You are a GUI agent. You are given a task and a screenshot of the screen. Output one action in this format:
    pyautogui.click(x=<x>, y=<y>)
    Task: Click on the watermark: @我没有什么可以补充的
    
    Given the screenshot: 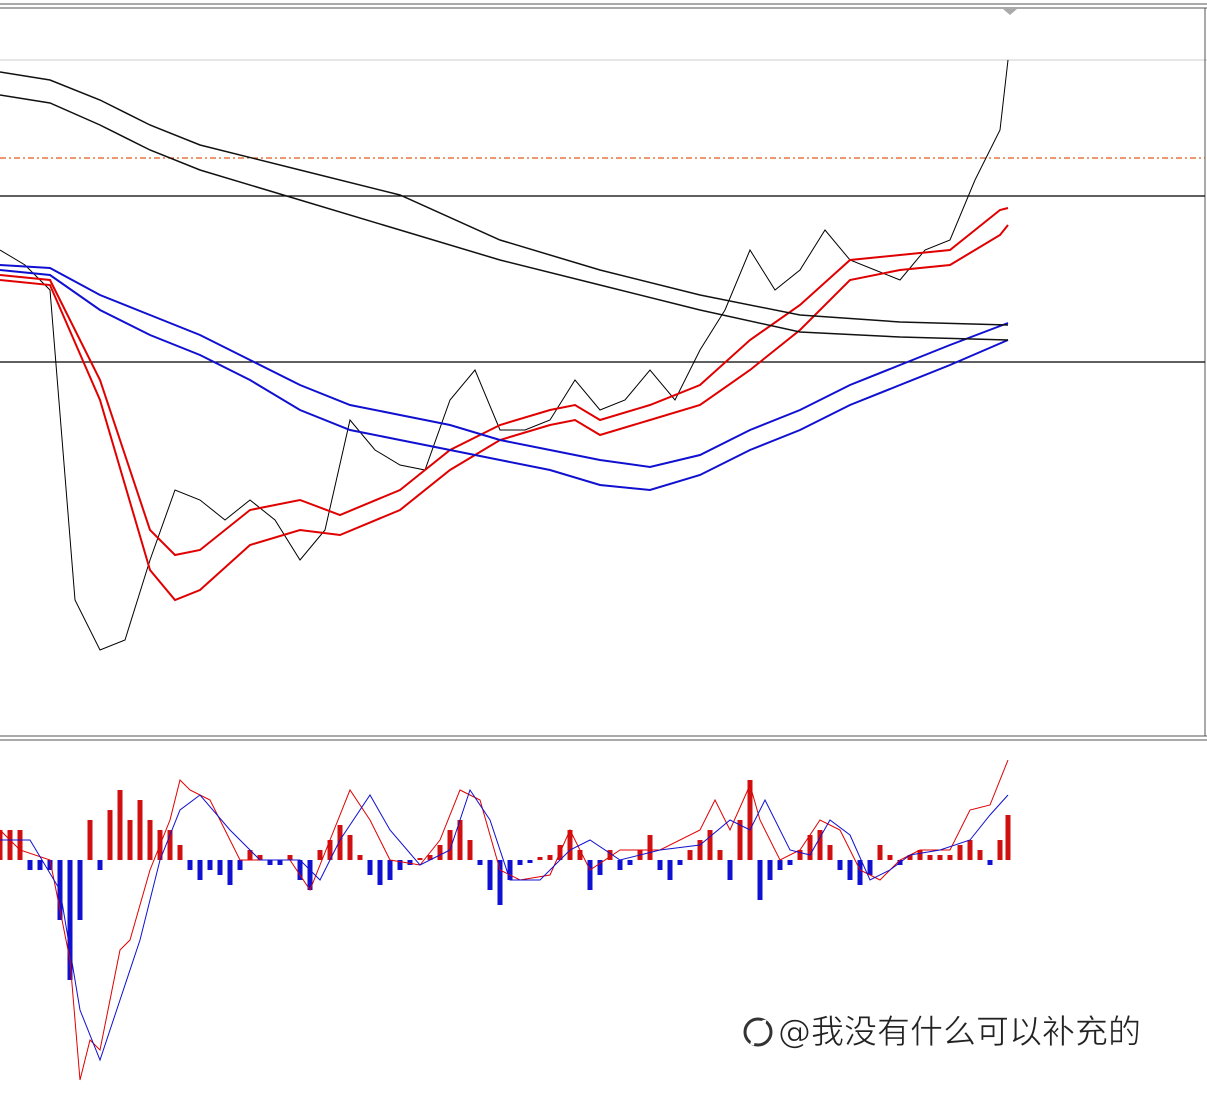 What is the action you would take?
    pyautogui.click(x=959, y=1031)
    